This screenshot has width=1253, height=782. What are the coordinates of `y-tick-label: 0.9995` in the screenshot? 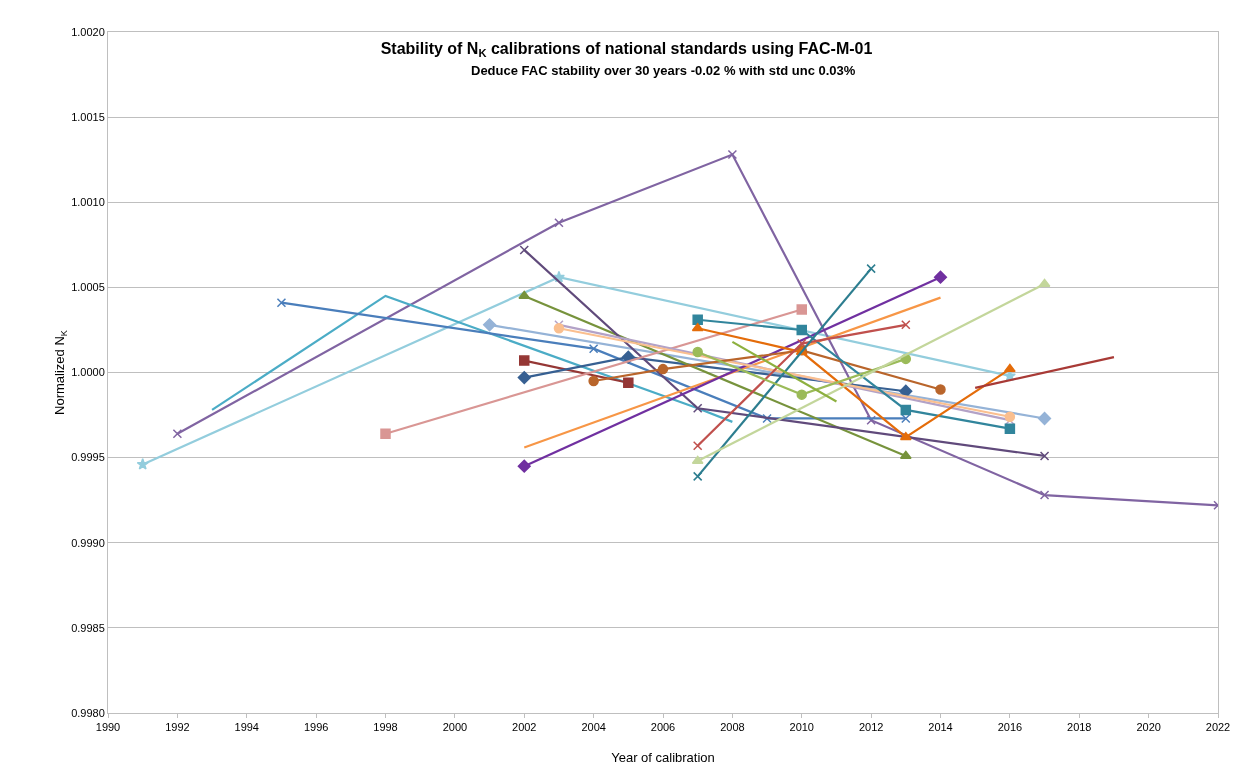 It's located at (88, 457).